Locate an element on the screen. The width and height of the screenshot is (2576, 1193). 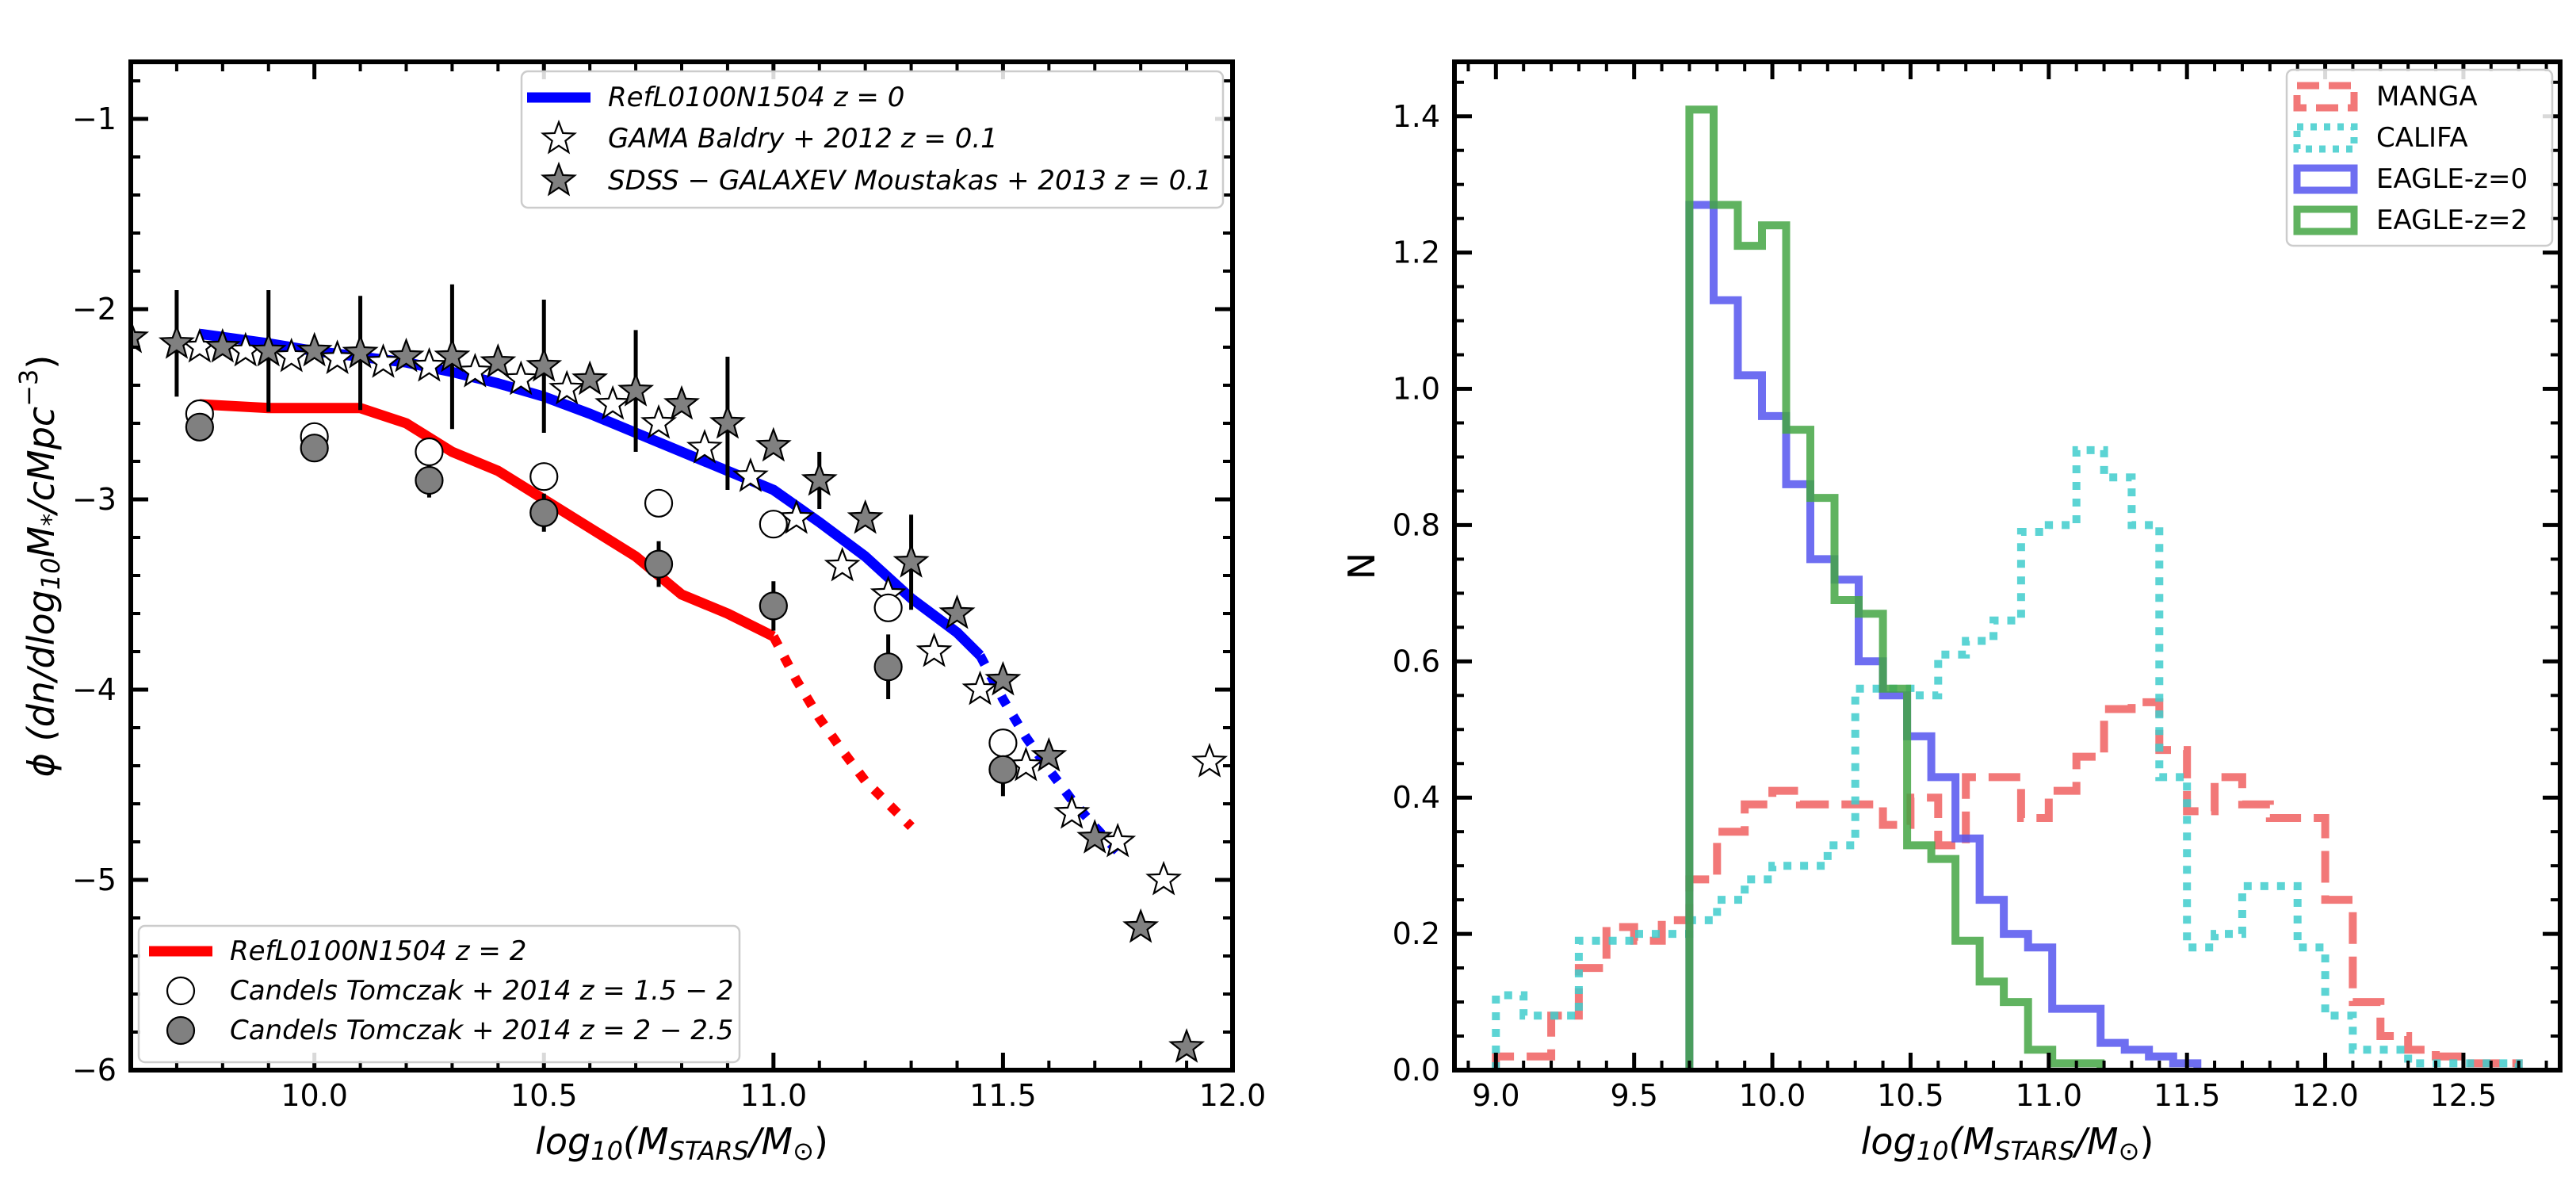
legend-label: EAGLE-z=0 is located at coordinates (2452, 179).